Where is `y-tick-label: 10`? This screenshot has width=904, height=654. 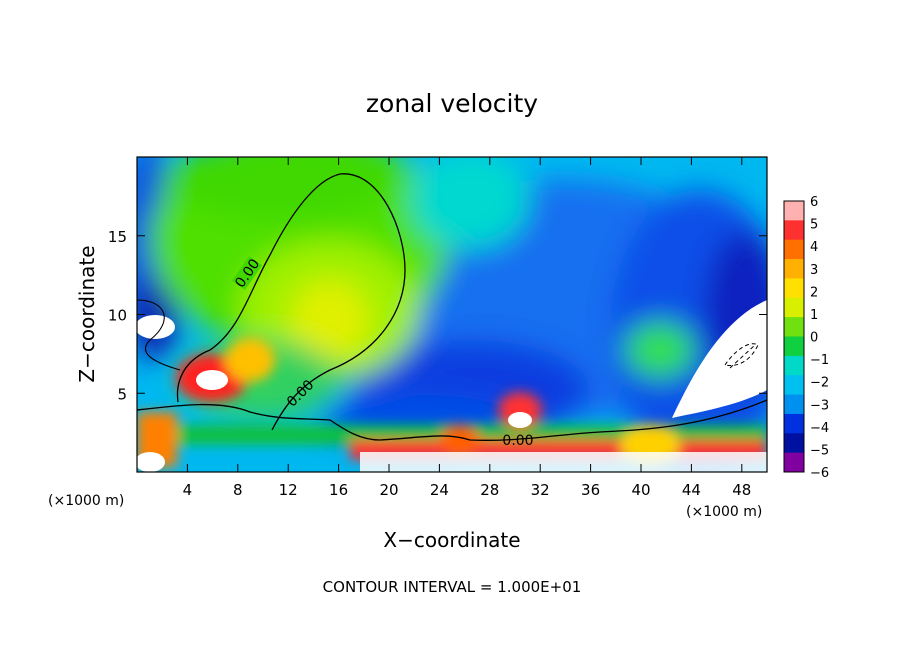
y-tick-label: 10 is located at coordinates (117, 316).